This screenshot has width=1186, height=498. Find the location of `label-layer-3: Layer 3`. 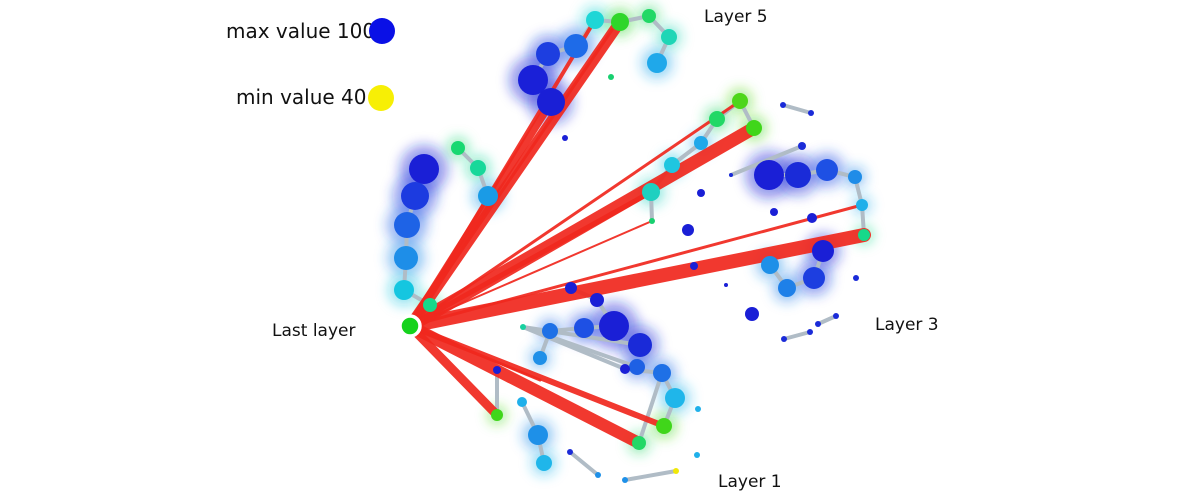

label-layer-3: Layer 3 is located at coordinates (907, 325).